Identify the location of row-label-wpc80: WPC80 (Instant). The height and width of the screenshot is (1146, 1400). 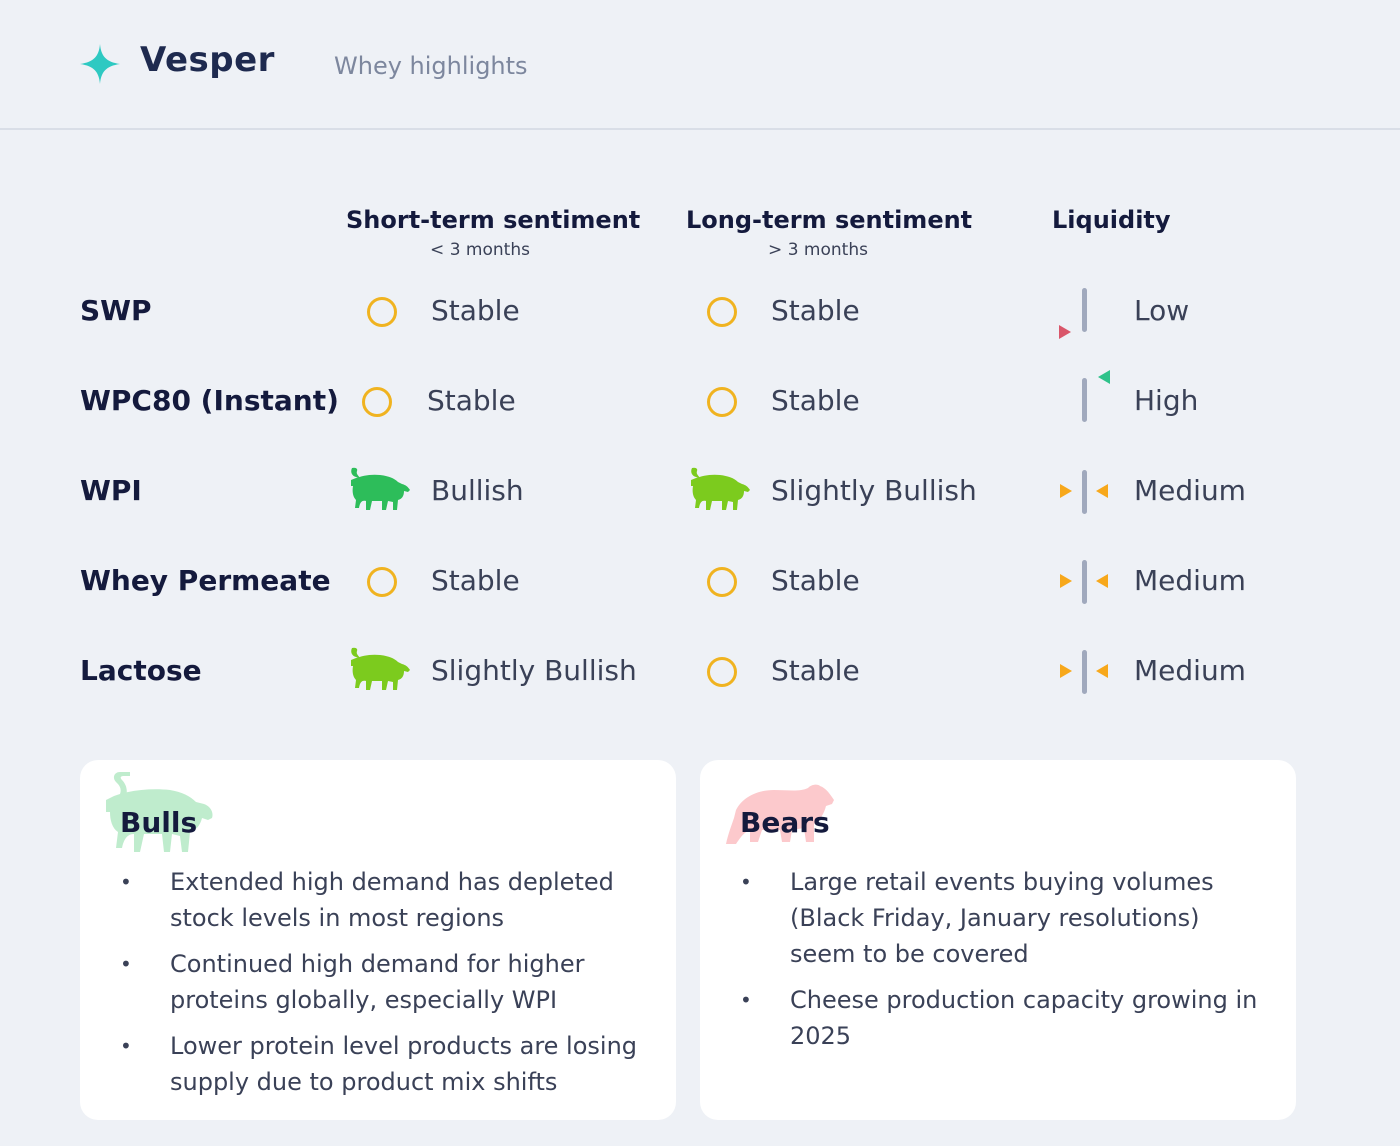
(209, 400).